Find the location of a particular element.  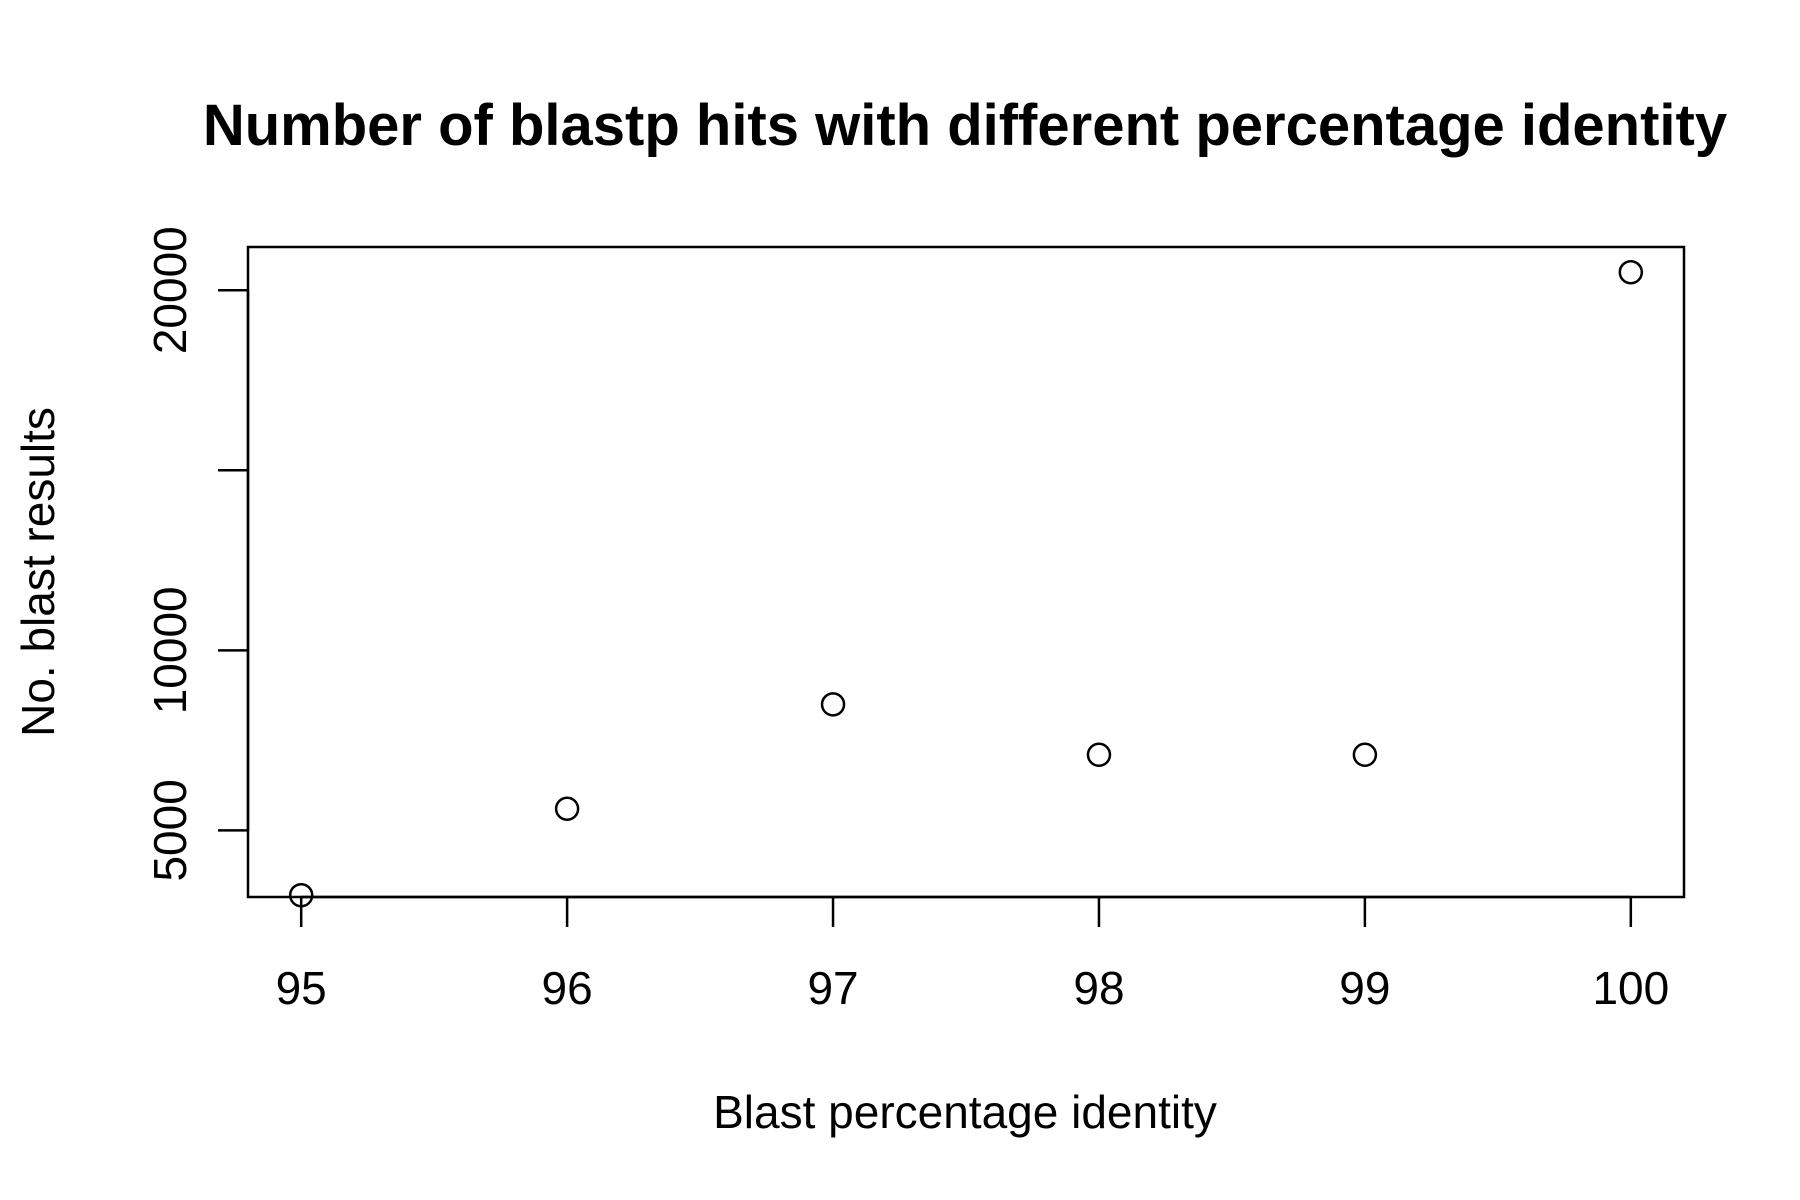

y-tick-label-1: 10000 is located at coordinates (170, 650).